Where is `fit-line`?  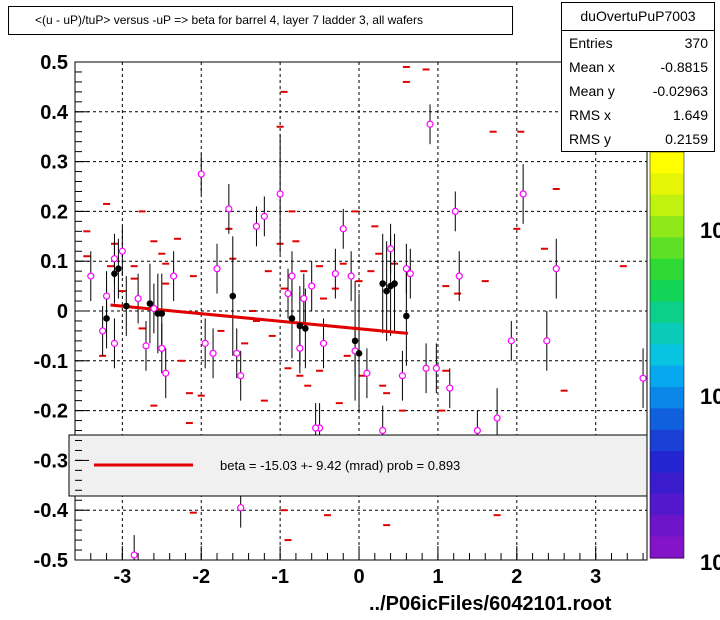 fit-line is located at coordinates (259, 319).